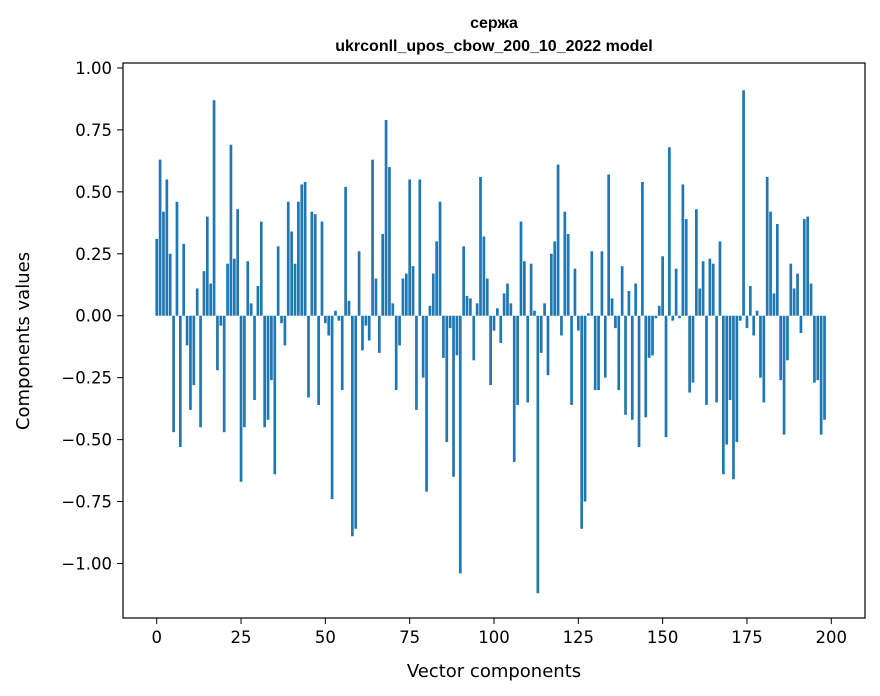 The width and height of the screenshot is (880, 696). What do you see at coordinates (493, 46) in the screenshot?
I see `chart-subtitle: ukrconll_upos_cbow_200_10_2022 model` at bounding box center [493, 46].